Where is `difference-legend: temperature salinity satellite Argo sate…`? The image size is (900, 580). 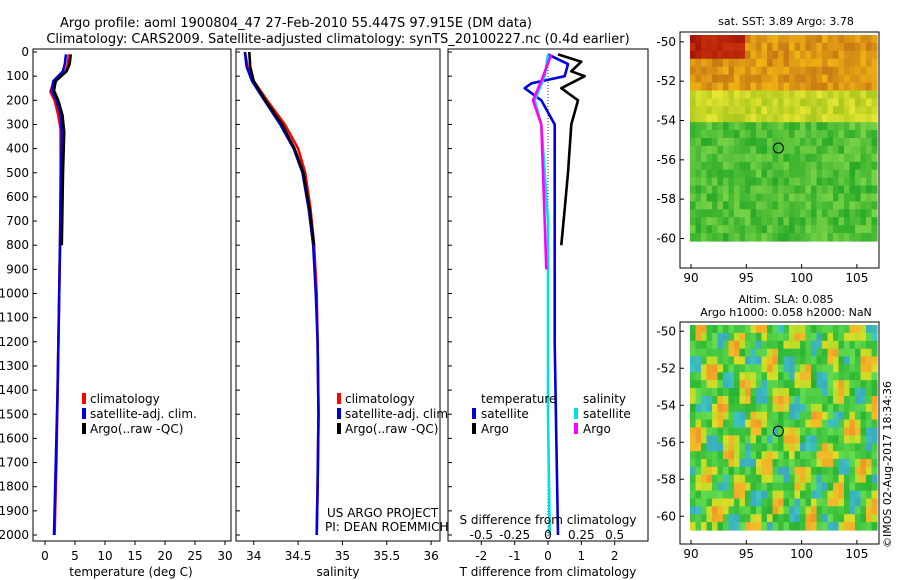 difference-legend: temperature salinity satellite Argo sate… is located at coordinates (551, 414).